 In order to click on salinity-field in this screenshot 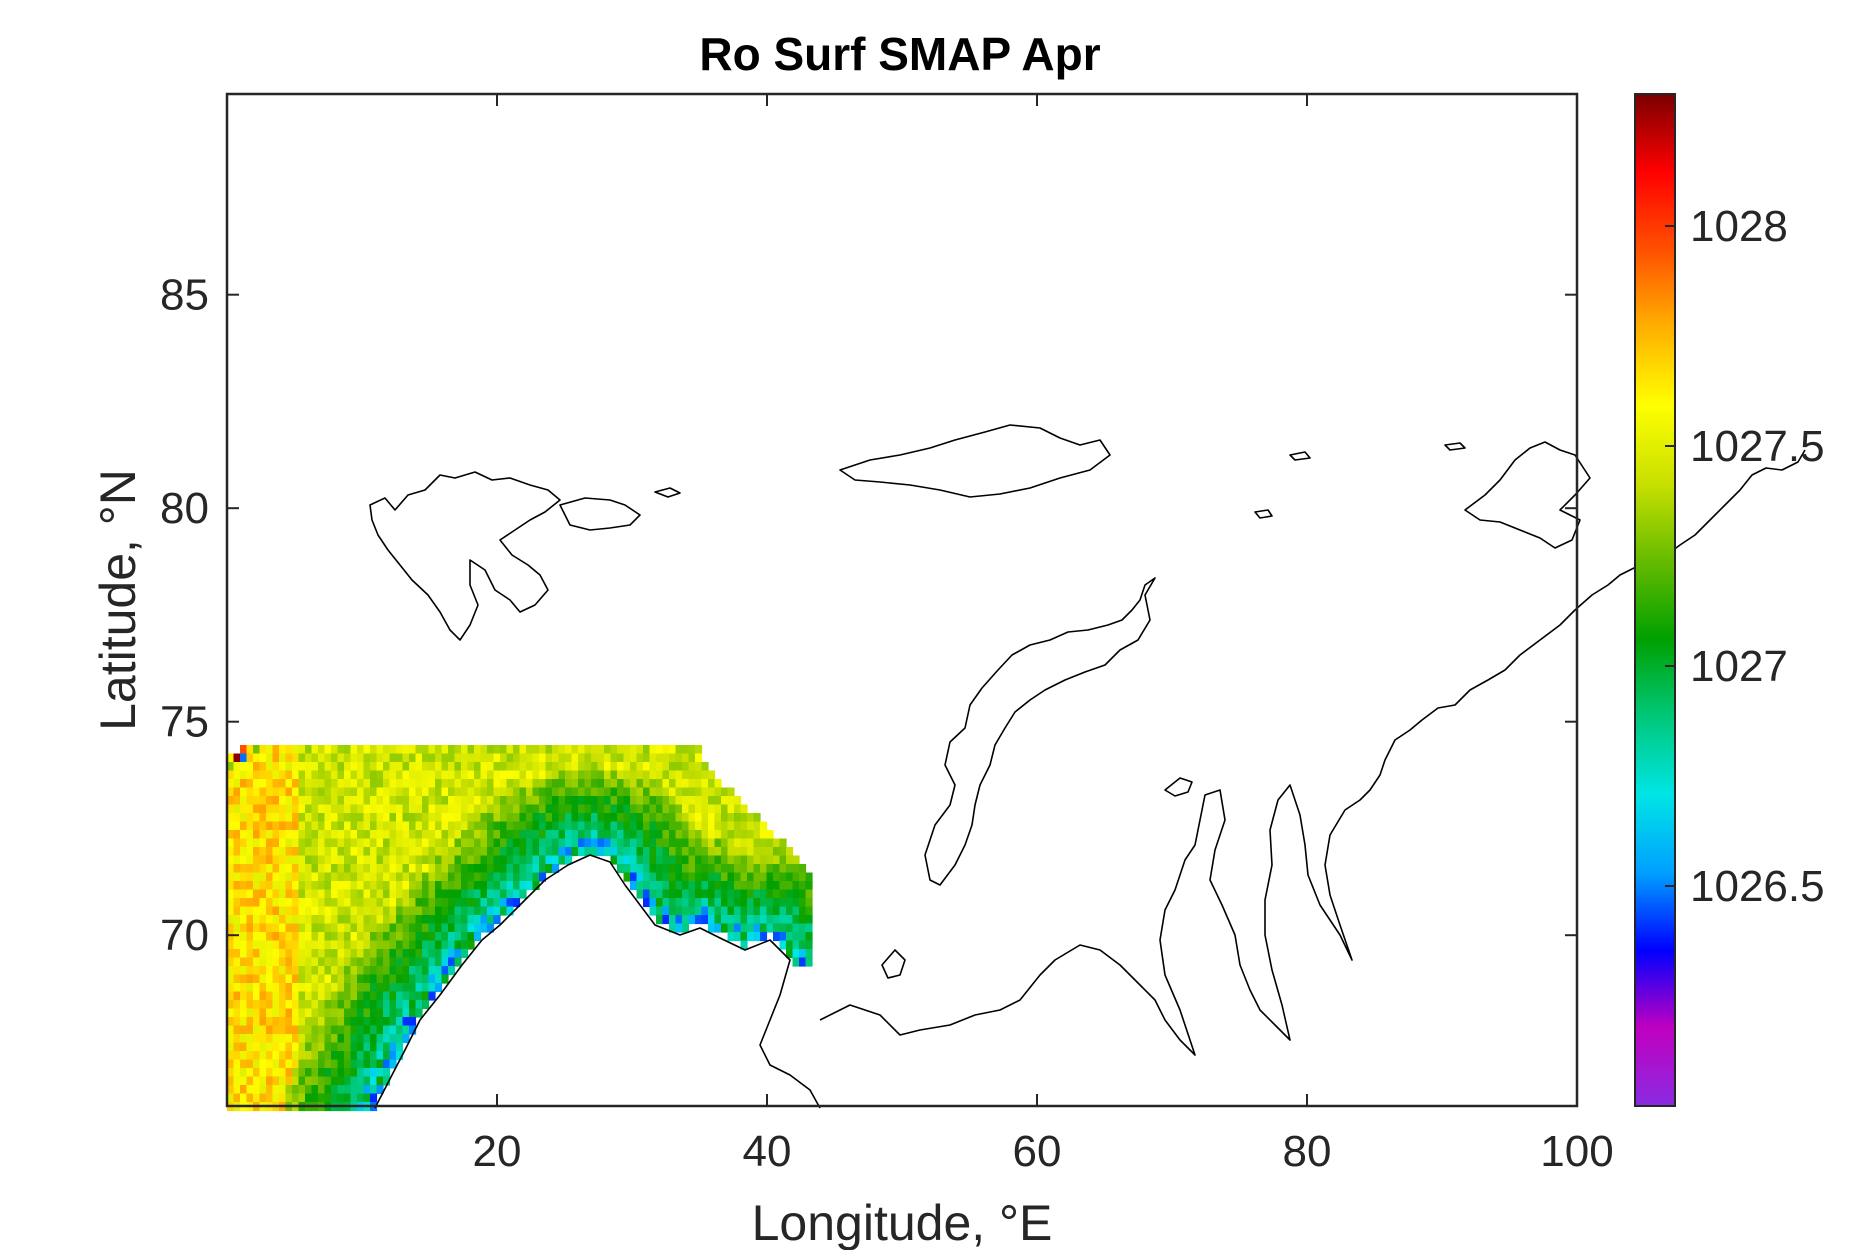, I will do `click(520, 928)`.